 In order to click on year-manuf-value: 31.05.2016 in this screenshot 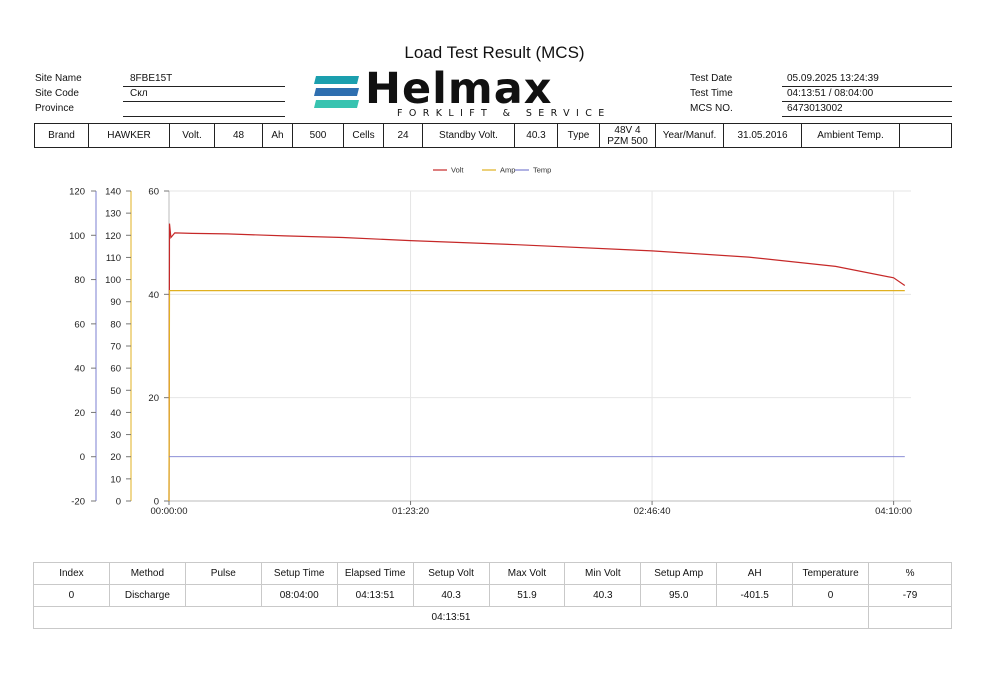, I will do `click(763, 135)`.